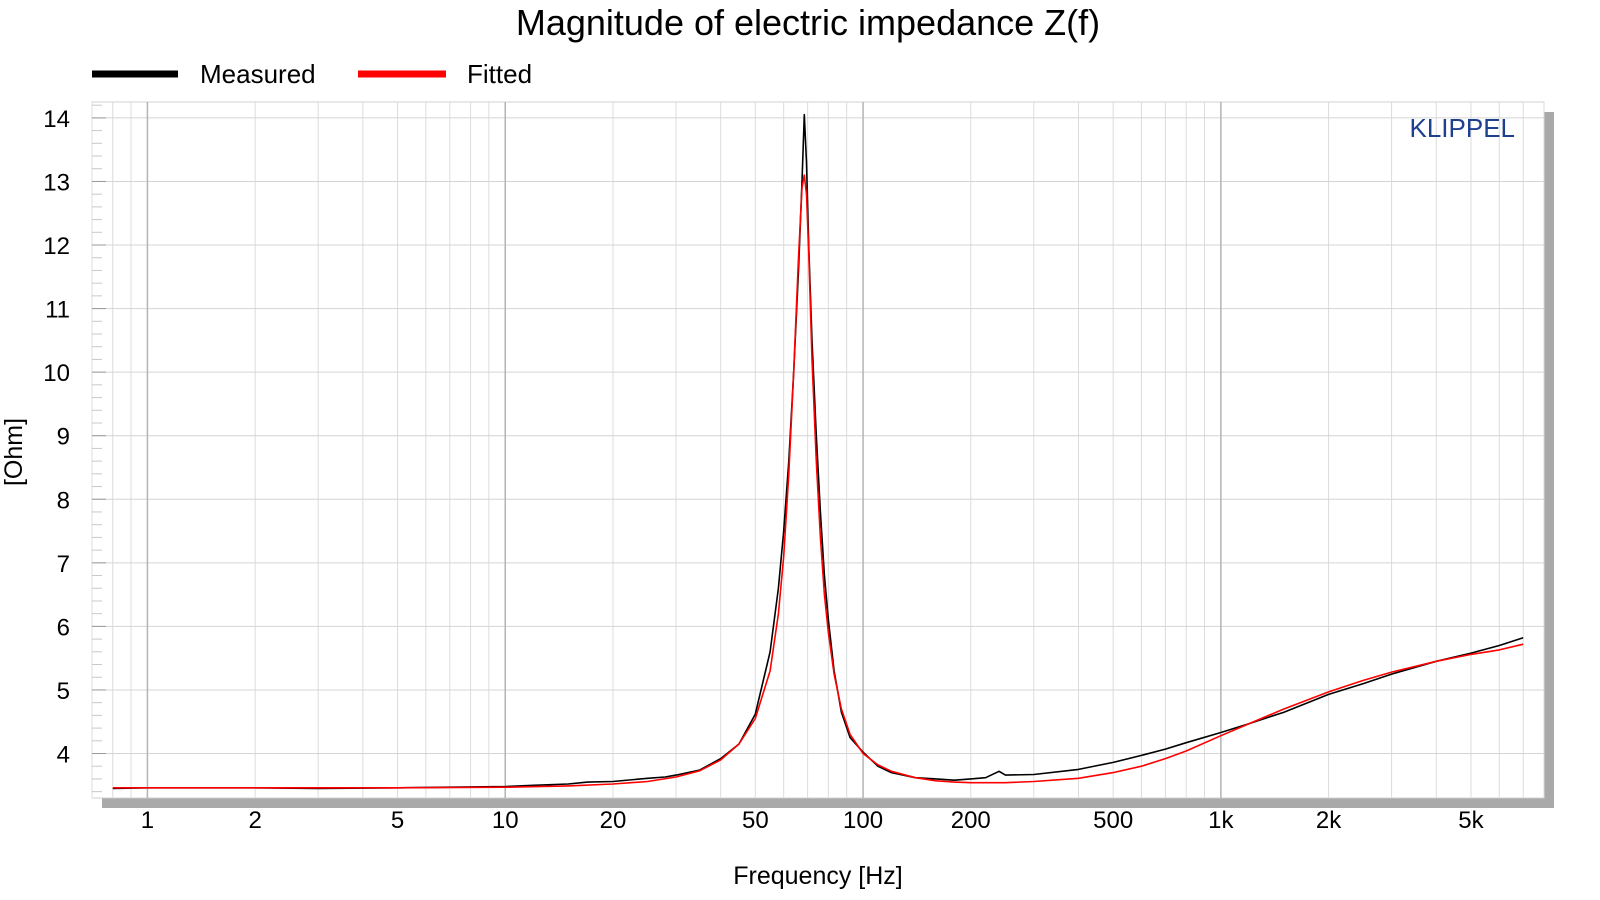  I want to click on chart-title: Magnitude of electric impedance Z(f), so click(808, 22).